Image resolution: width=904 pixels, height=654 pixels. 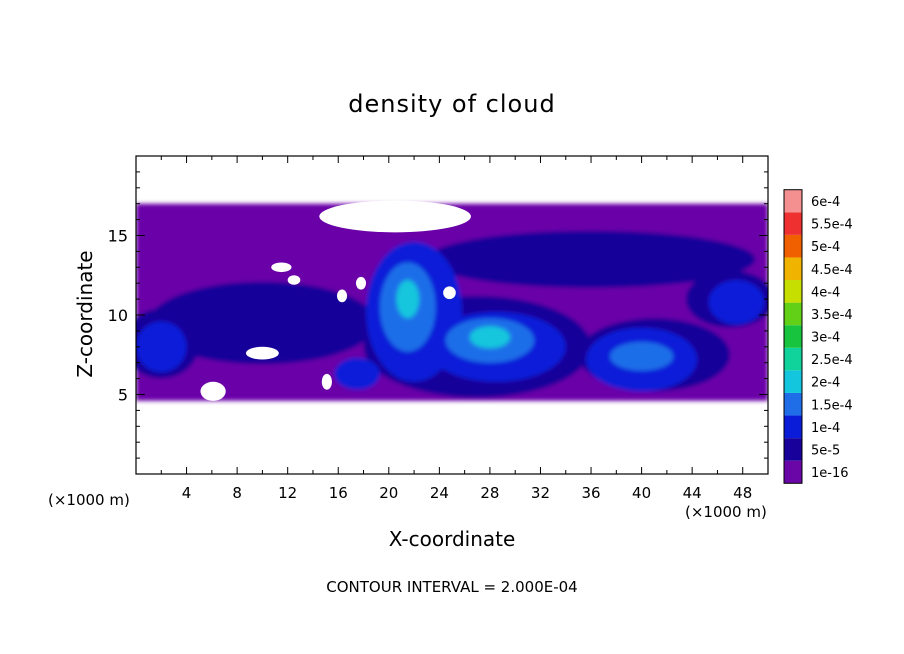 I want to click on x-unit-label-left: (×1000 m), so click(x=89, y=500).